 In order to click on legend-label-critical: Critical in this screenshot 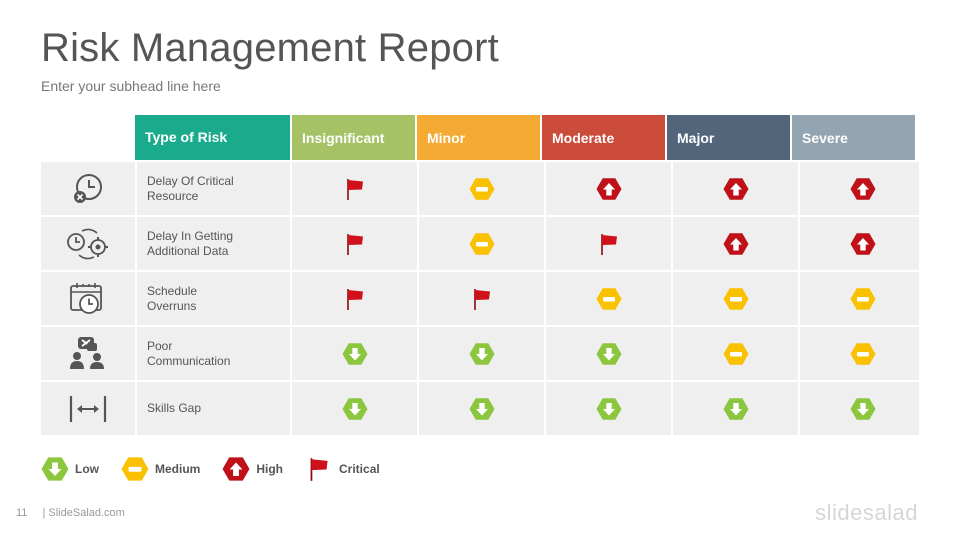, I will do `click(359, 469)`.